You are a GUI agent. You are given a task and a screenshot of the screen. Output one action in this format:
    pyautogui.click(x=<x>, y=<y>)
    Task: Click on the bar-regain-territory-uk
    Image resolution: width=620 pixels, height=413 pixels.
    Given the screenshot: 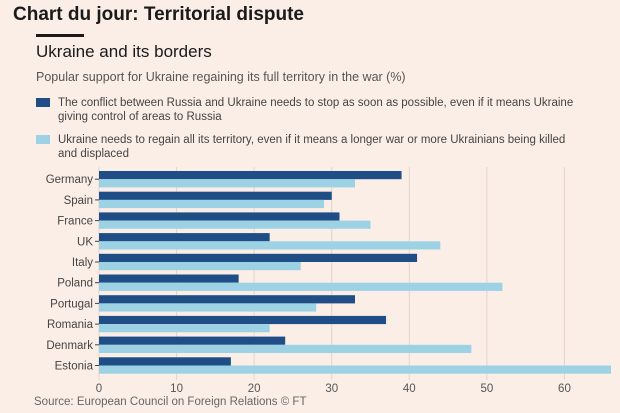 What is the action you would take?
    pyautogui.click(x=270, y=245)
    